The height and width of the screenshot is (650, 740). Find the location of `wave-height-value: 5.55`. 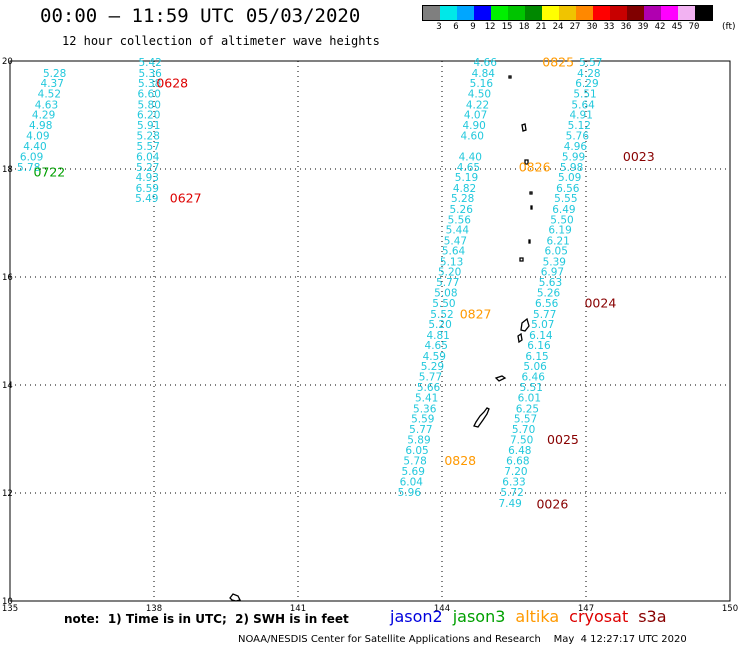

wave-height-value: 5.55 is located at coordinates (565, 199).